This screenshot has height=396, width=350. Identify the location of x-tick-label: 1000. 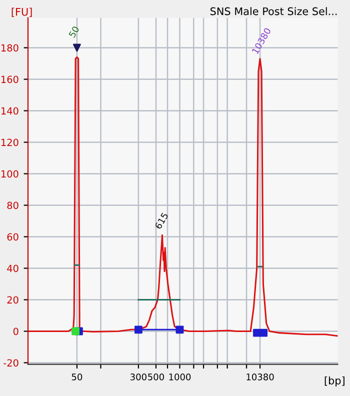
(180, 377).